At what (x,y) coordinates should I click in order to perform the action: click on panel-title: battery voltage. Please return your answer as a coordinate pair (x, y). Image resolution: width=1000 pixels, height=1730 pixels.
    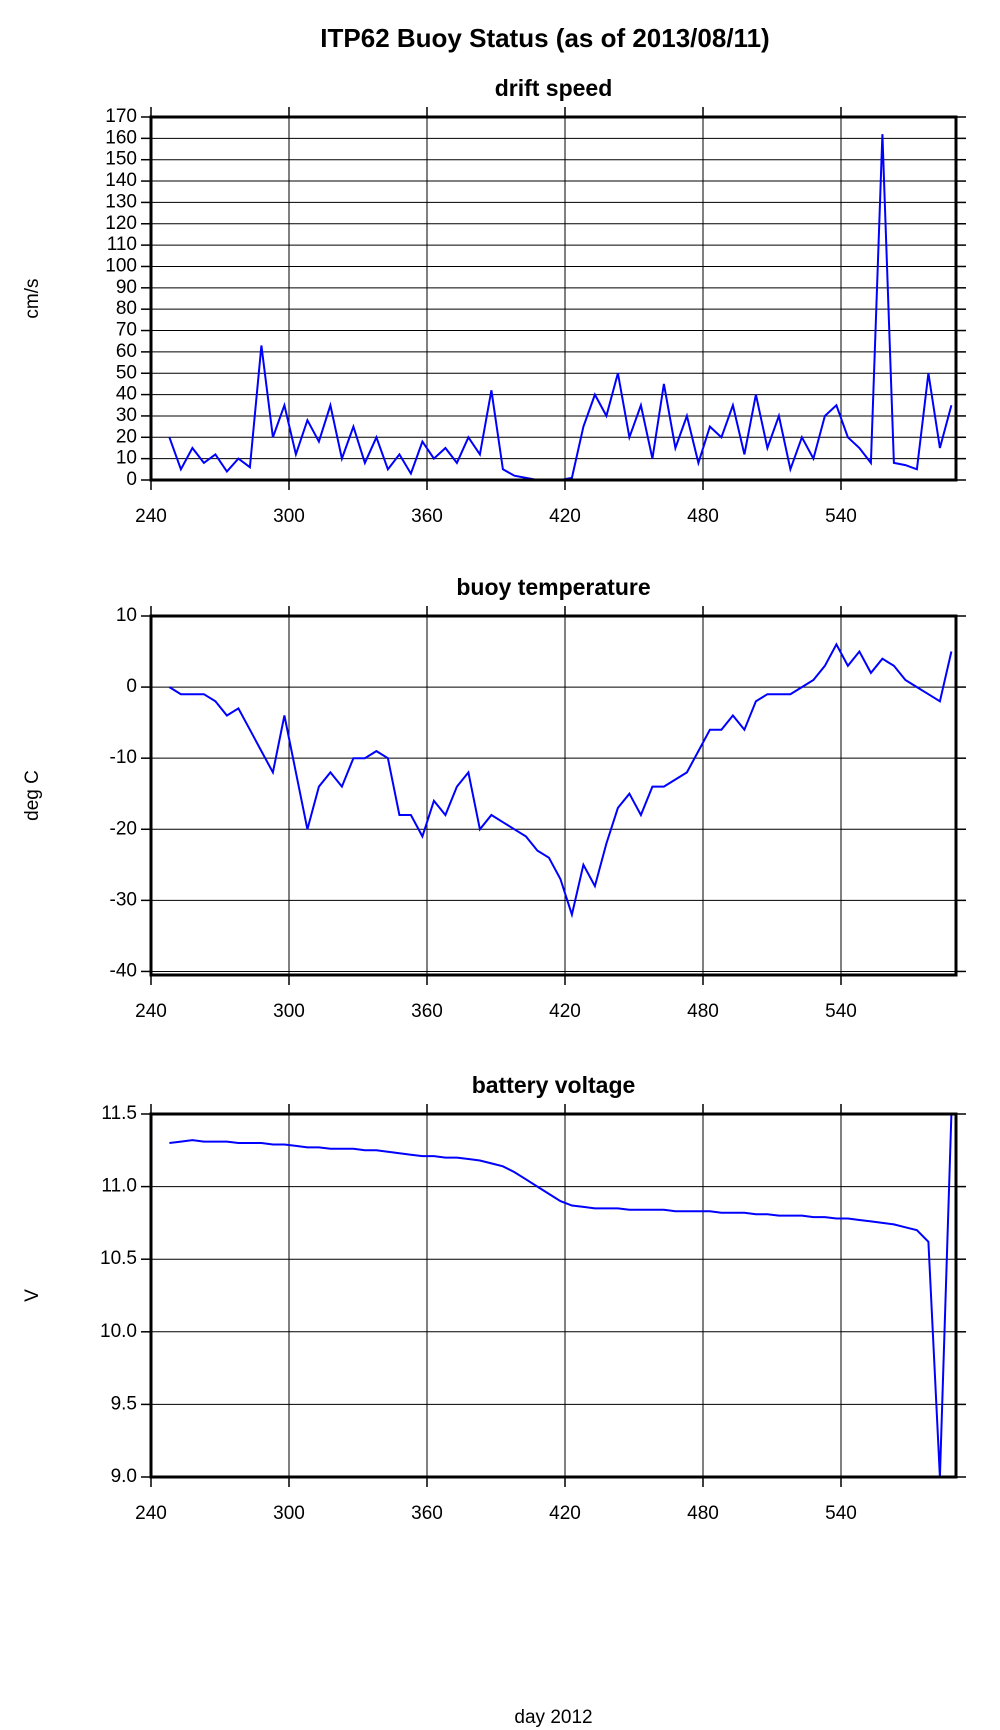
    Looking at the image, I should click on (554, 1085).